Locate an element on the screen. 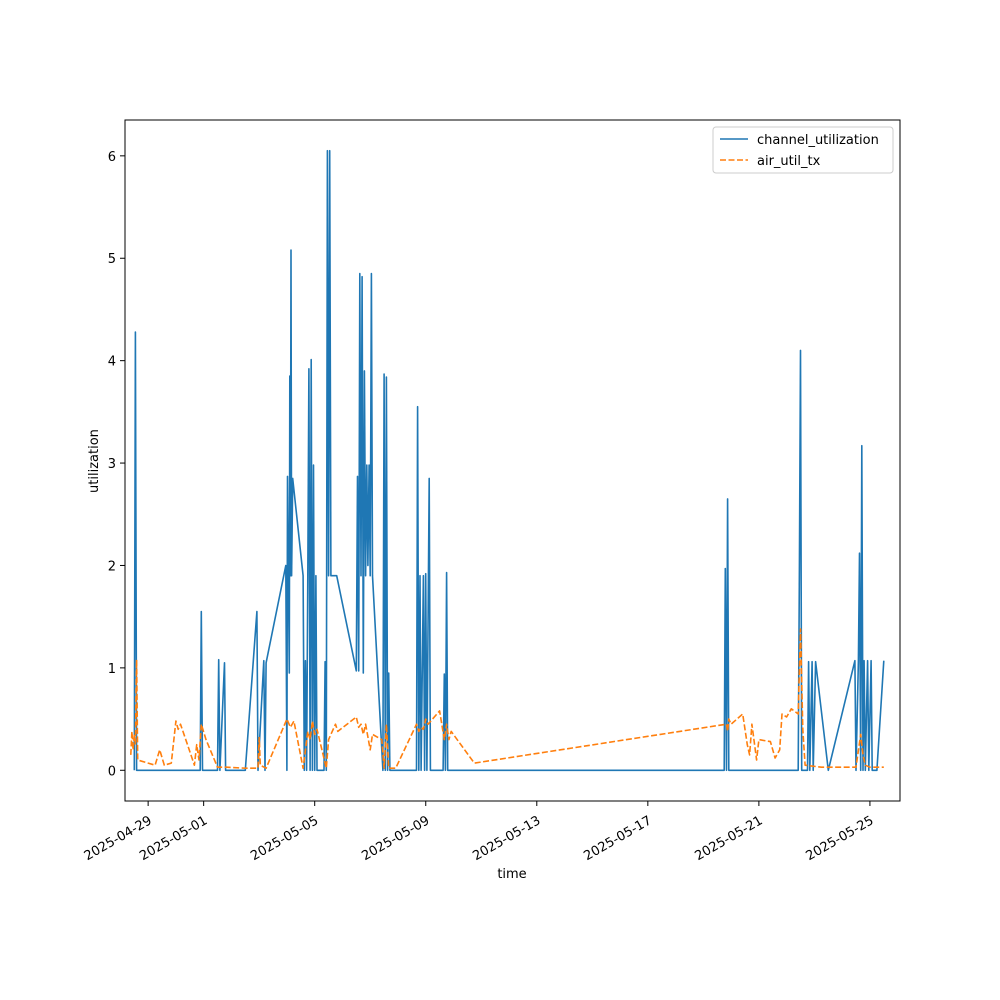  y-tick-label: 2 is located at coordinates (112, 566).